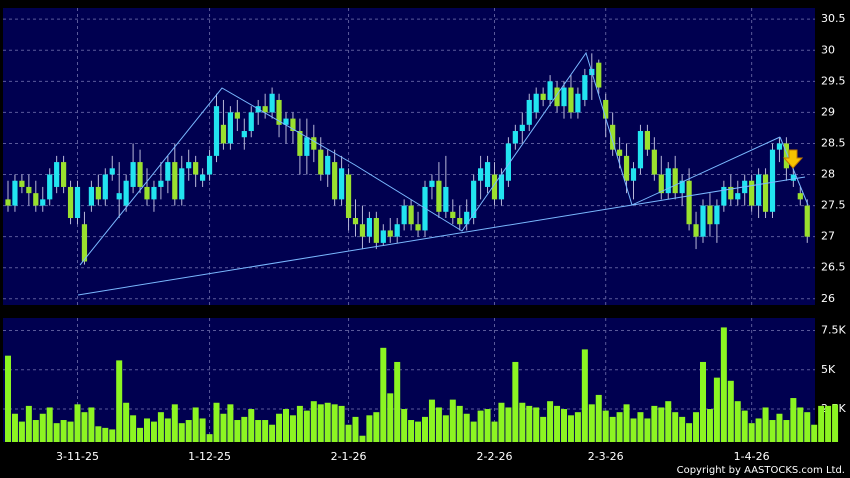  Describe the element at coordinates (833, 142) in the screenshot. I see `y-tick-label: 28.5` at that location.